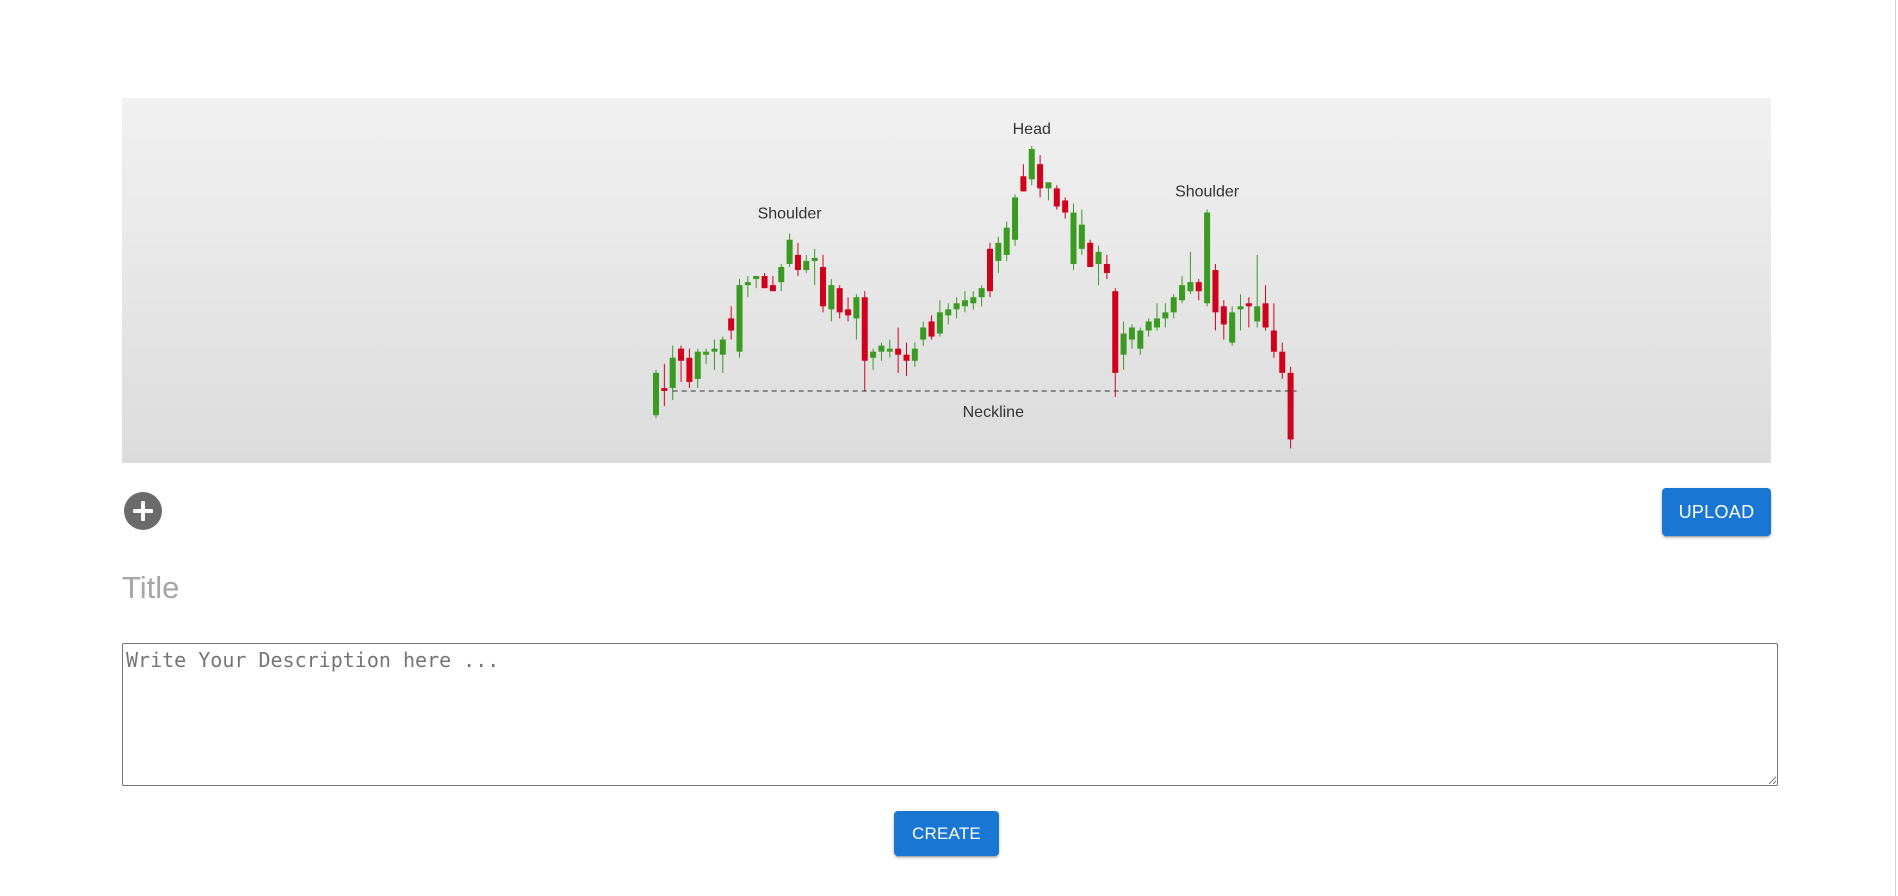 The image size is (1898, 896). Describe the element at coordinates (522, 588) in the screenshot. I see `title-input` at that location.